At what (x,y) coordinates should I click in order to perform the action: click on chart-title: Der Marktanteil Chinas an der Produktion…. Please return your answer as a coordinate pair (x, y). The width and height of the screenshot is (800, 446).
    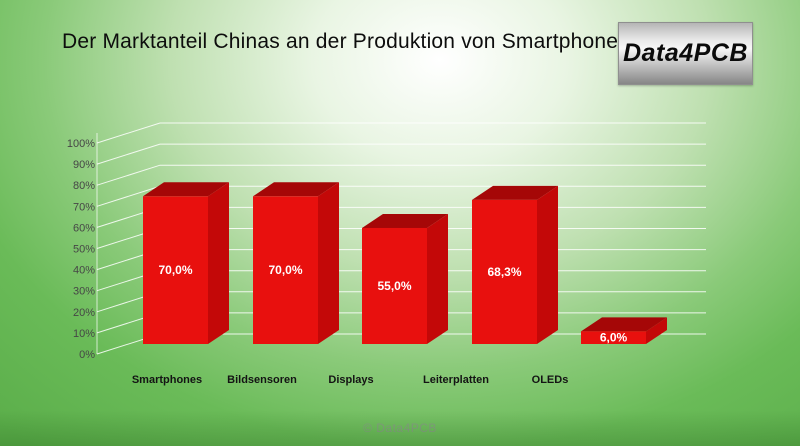
    Looking at the image, I should click on (345, 41).